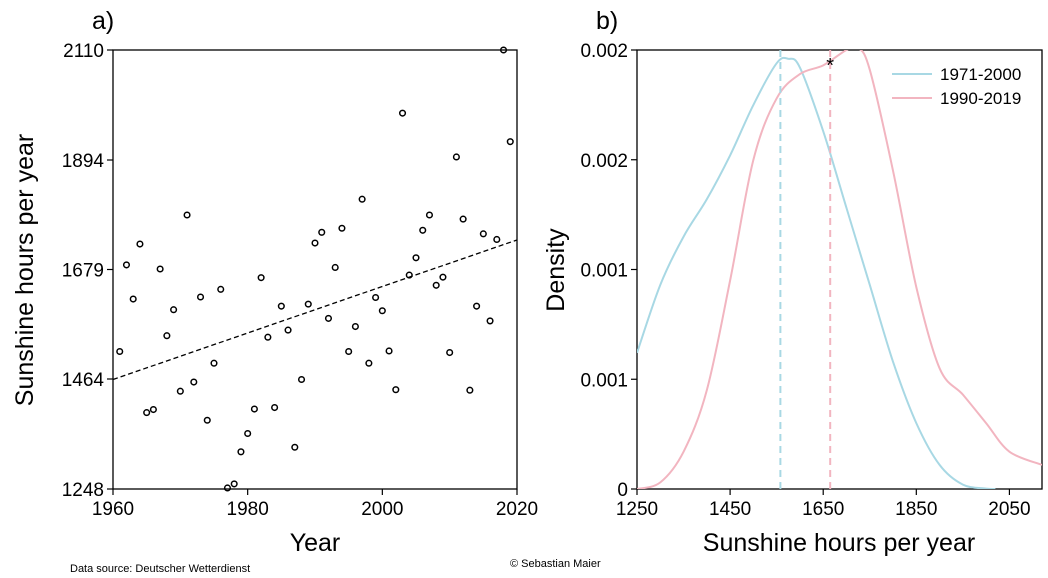 The width and height of the screenshot is (1048, 578). What do you see at coordinates (83, 490) in the screenshot?
I see `panel-a-y-tick-label: 1248` at bounding box center [83, 490].